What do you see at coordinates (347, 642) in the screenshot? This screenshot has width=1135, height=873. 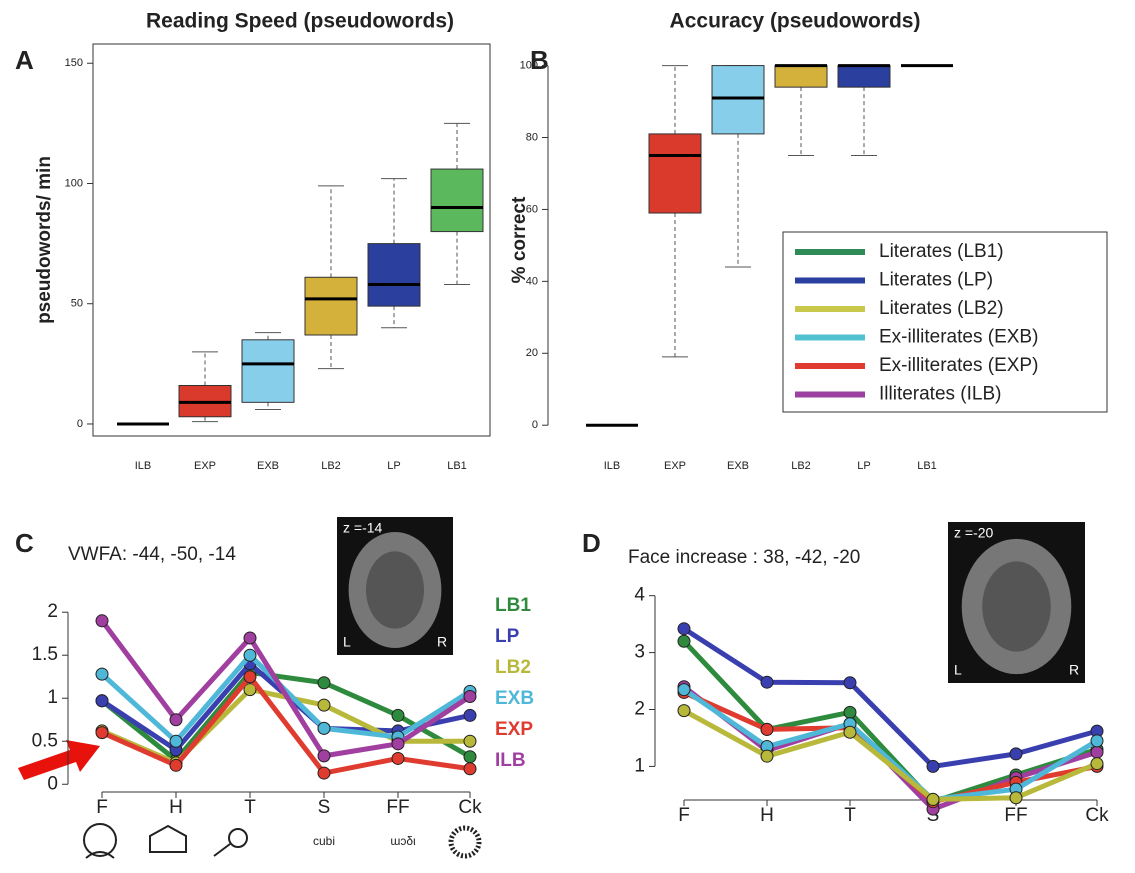 I see `inset-left: L` at bounding box center [347, 642].